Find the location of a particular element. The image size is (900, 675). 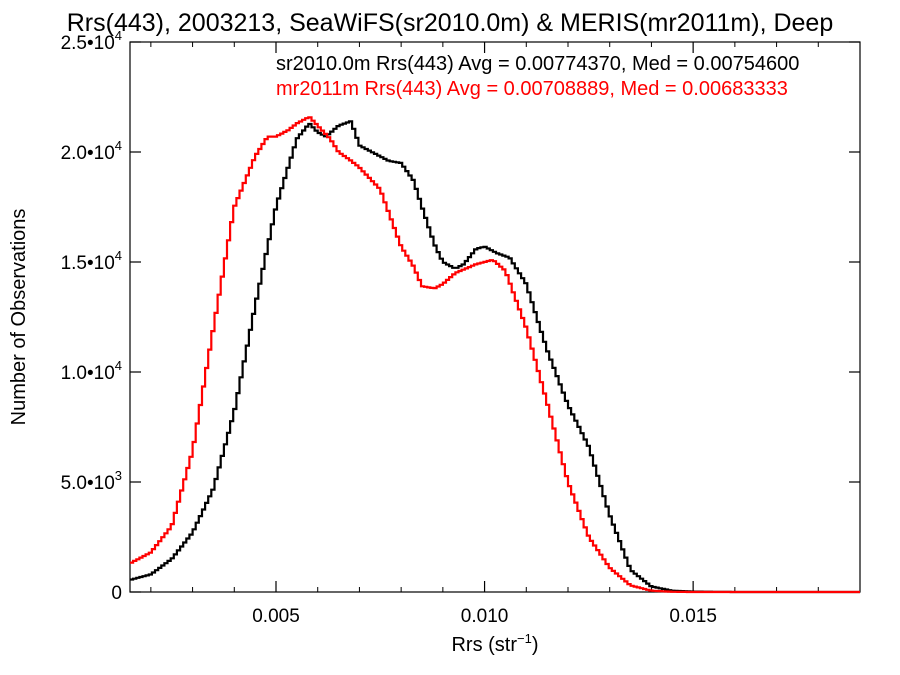

x-axis-label: Rrs (str−1) is located at coordinates (494, 643).